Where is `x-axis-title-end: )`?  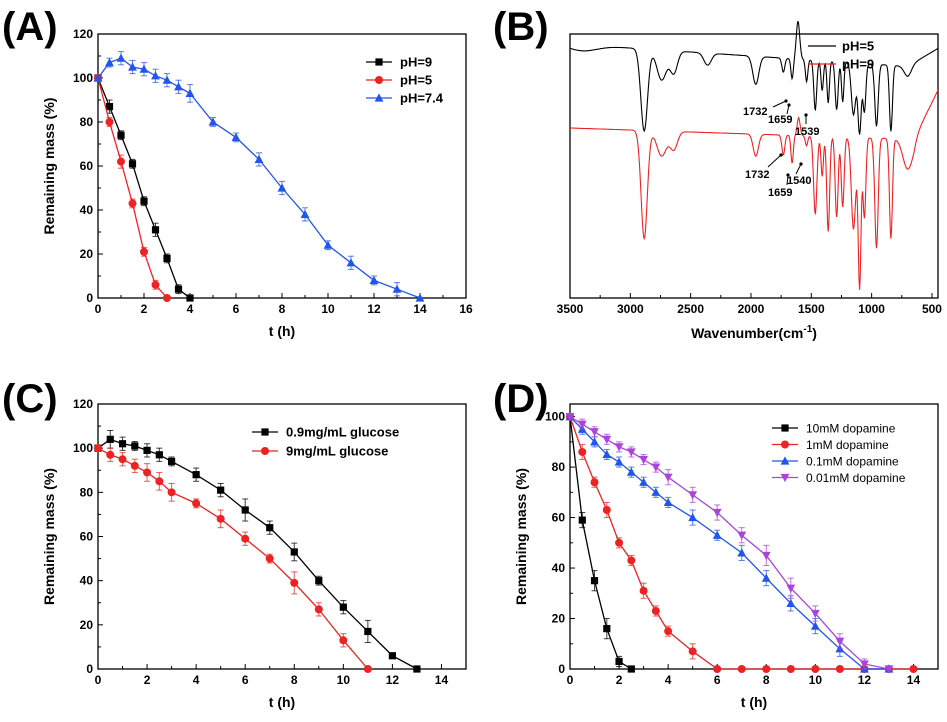 x-axis-title-end: ) is located at coordinates (814, 333).